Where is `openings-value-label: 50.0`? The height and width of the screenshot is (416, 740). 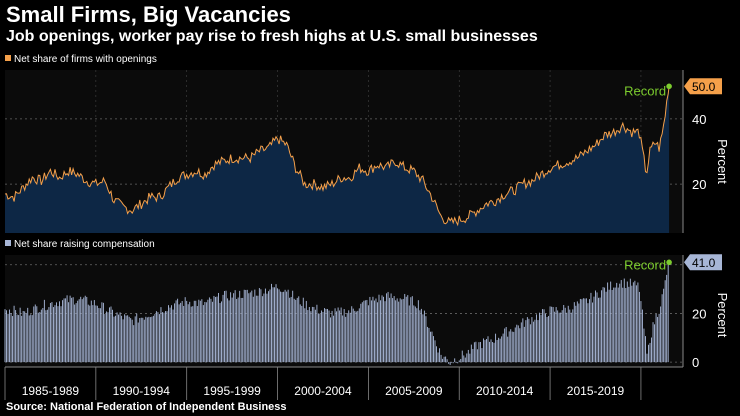 openings-value-label: 50.0 is located at coordinates (704, 87).